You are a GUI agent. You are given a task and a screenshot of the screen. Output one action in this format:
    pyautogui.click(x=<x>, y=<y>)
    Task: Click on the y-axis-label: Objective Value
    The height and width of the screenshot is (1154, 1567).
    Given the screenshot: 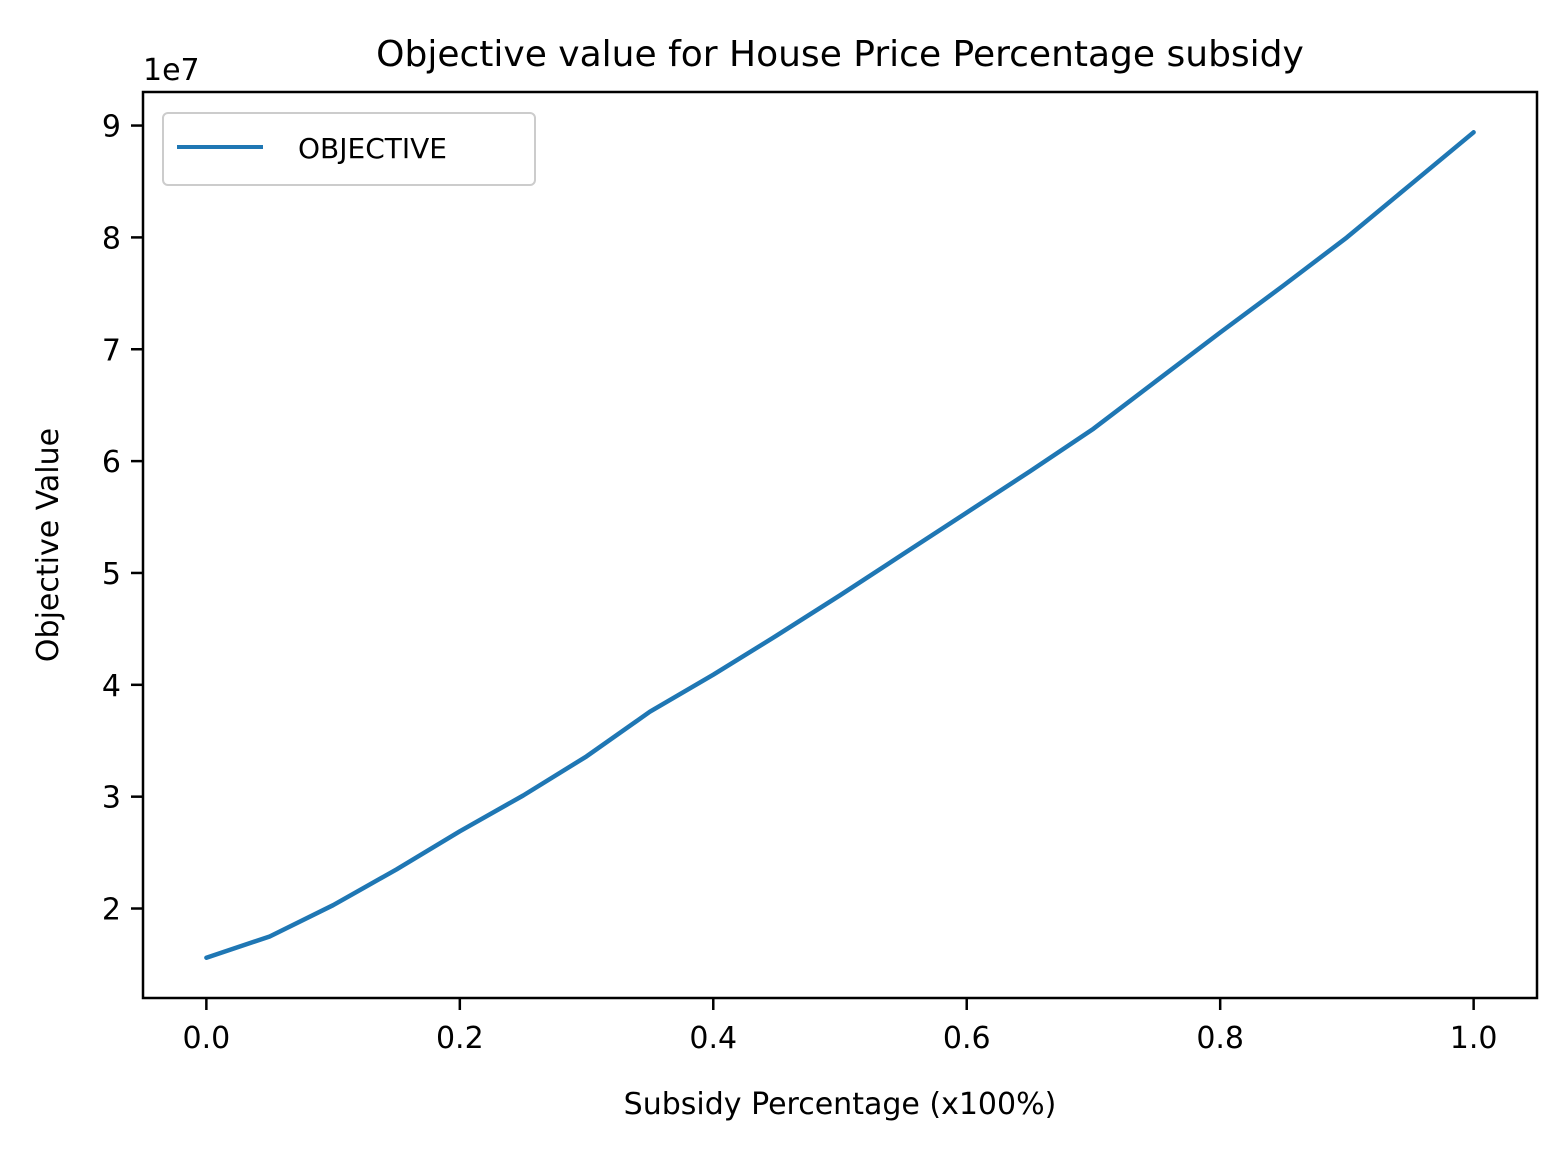 What is the action you would take?
    pyautogui.click(x=48, y=545)
    